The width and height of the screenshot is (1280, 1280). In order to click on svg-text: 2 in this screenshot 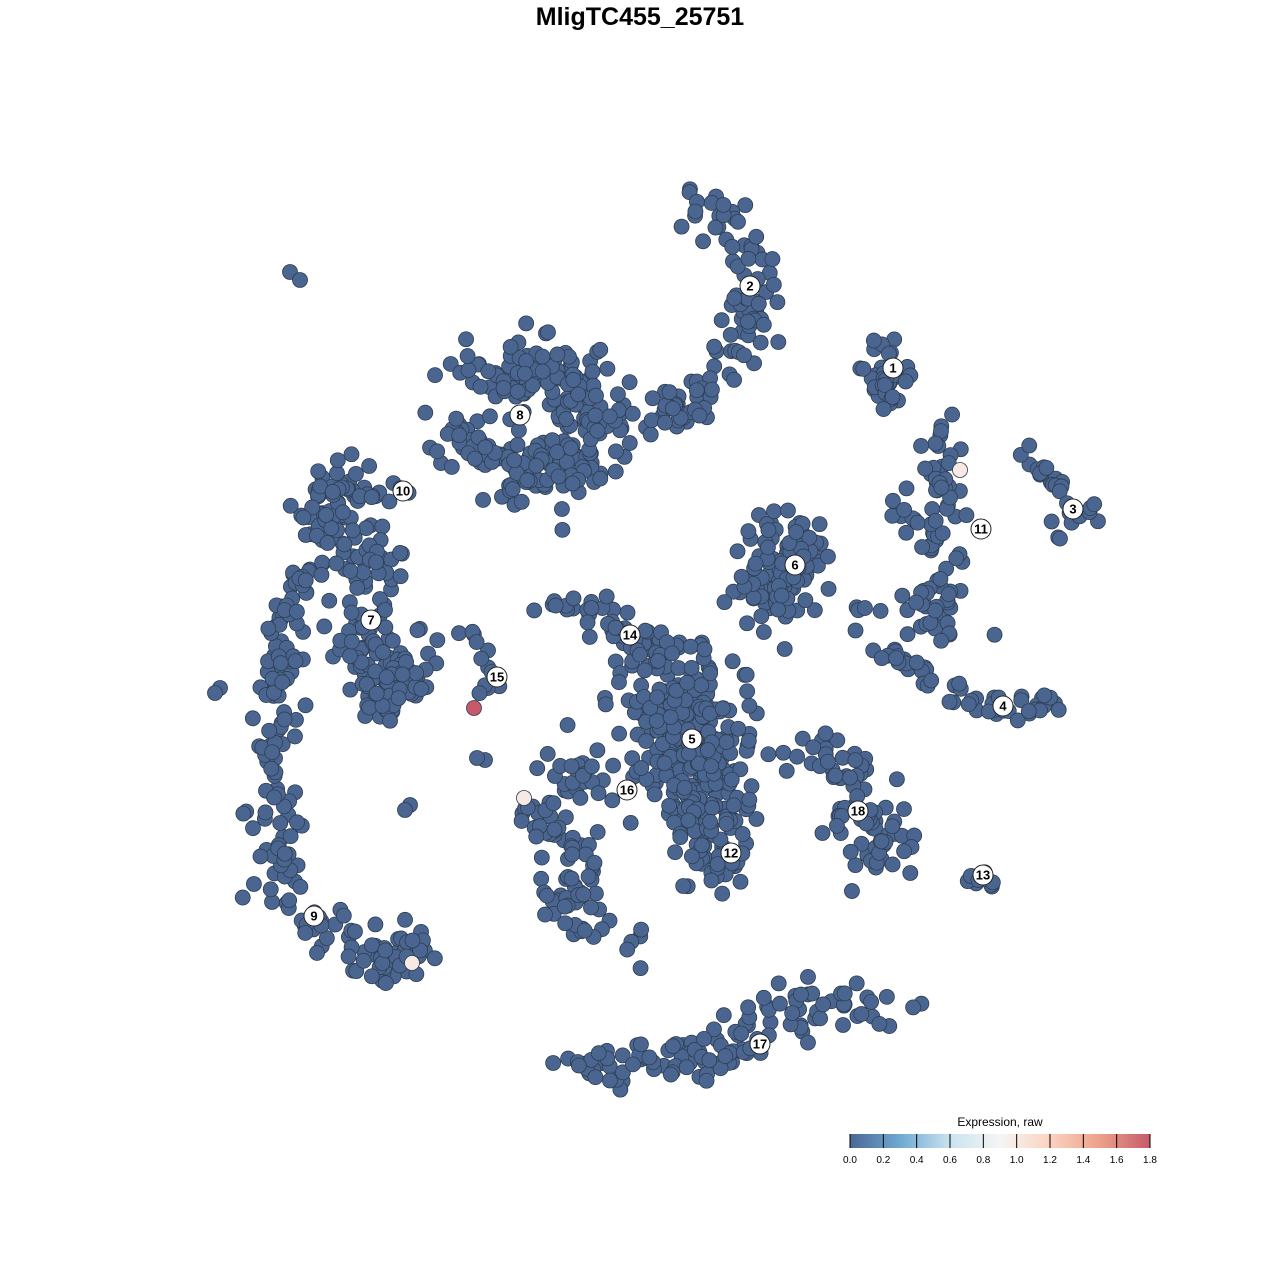, I will do `click(749, 286)`.